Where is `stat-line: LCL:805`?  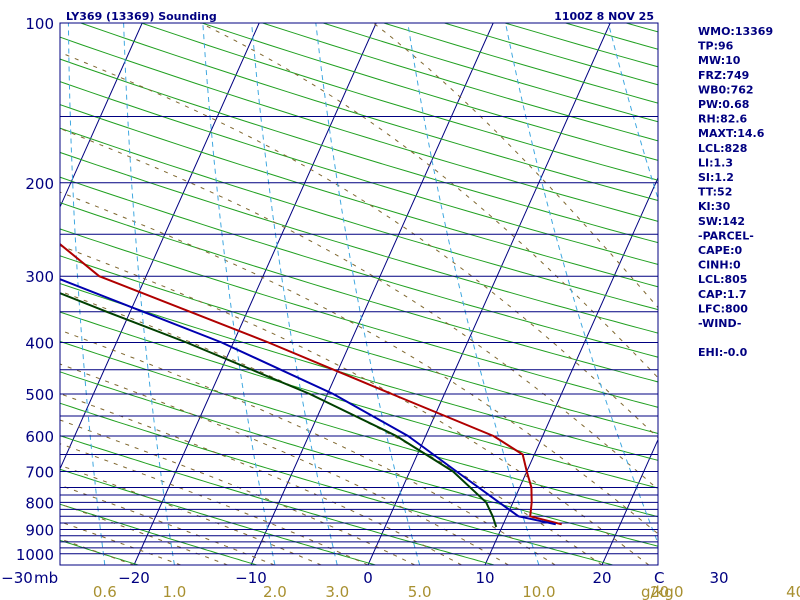 stat-line: LCL:805 is located at coordinates (722, 279).